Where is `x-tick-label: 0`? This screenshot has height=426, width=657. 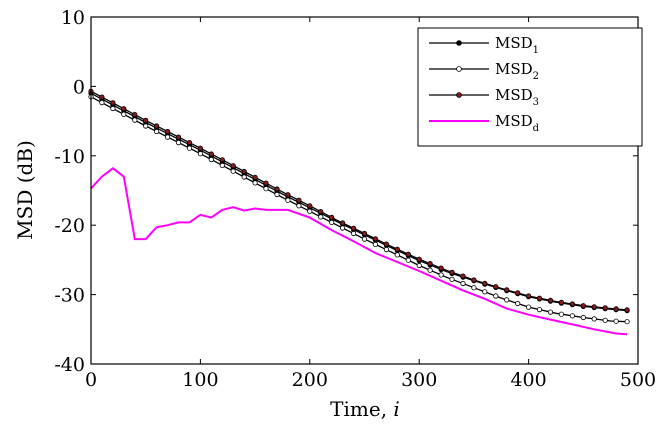 x-tick-label: 0 is located at coordinates (91, 380).